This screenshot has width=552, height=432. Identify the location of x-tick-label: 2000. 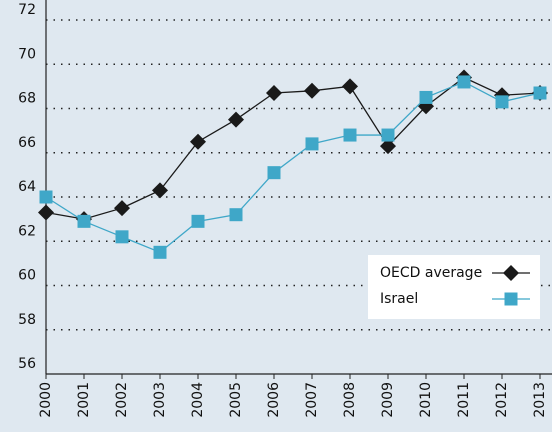
(46, 400).